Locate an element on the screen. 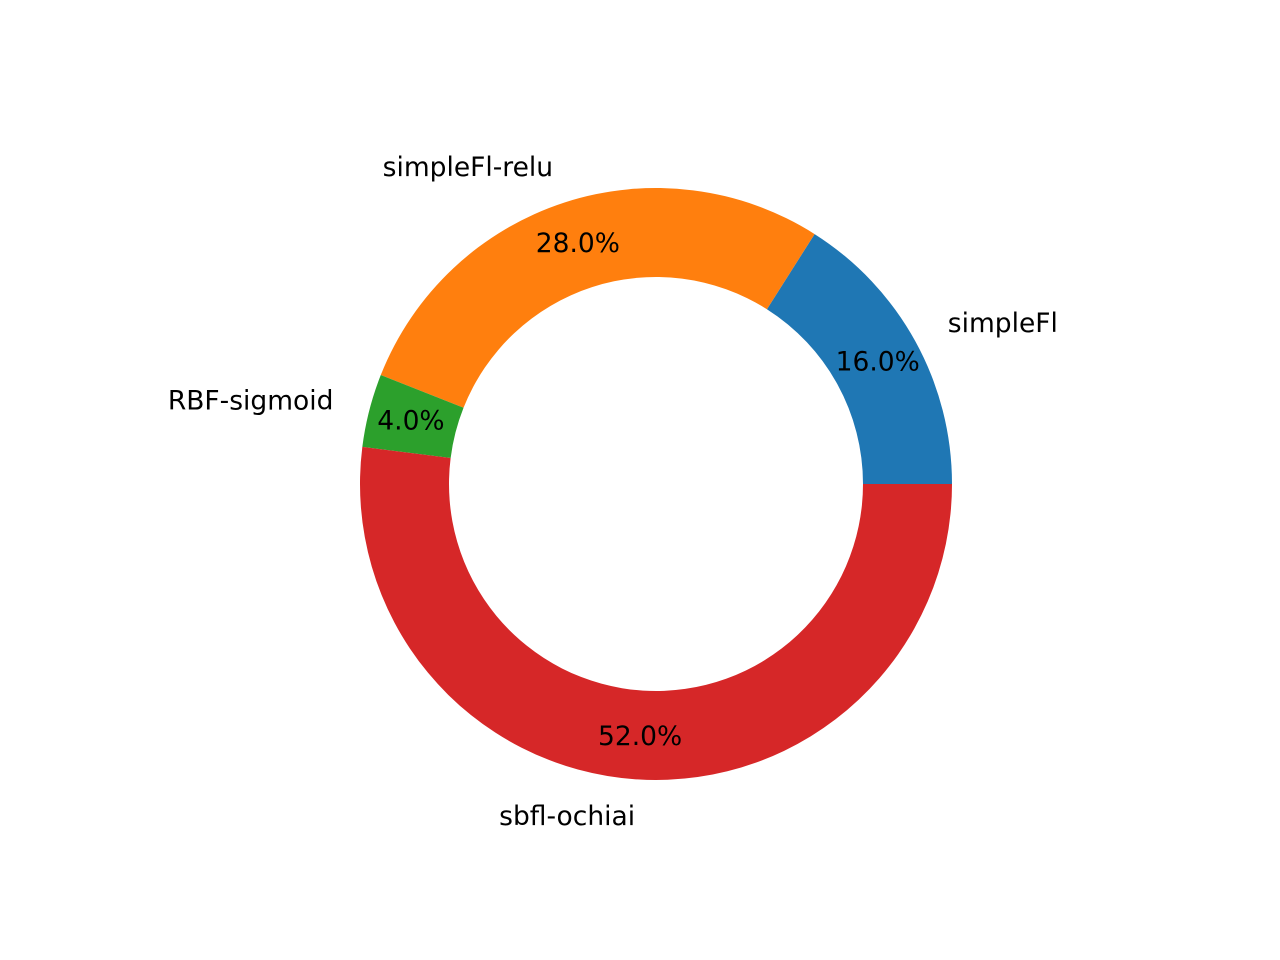 Image resolution: width=1280 pixels, height=960 pixels. pct-label-0: 16.0% is located at coordinates (878, 362).